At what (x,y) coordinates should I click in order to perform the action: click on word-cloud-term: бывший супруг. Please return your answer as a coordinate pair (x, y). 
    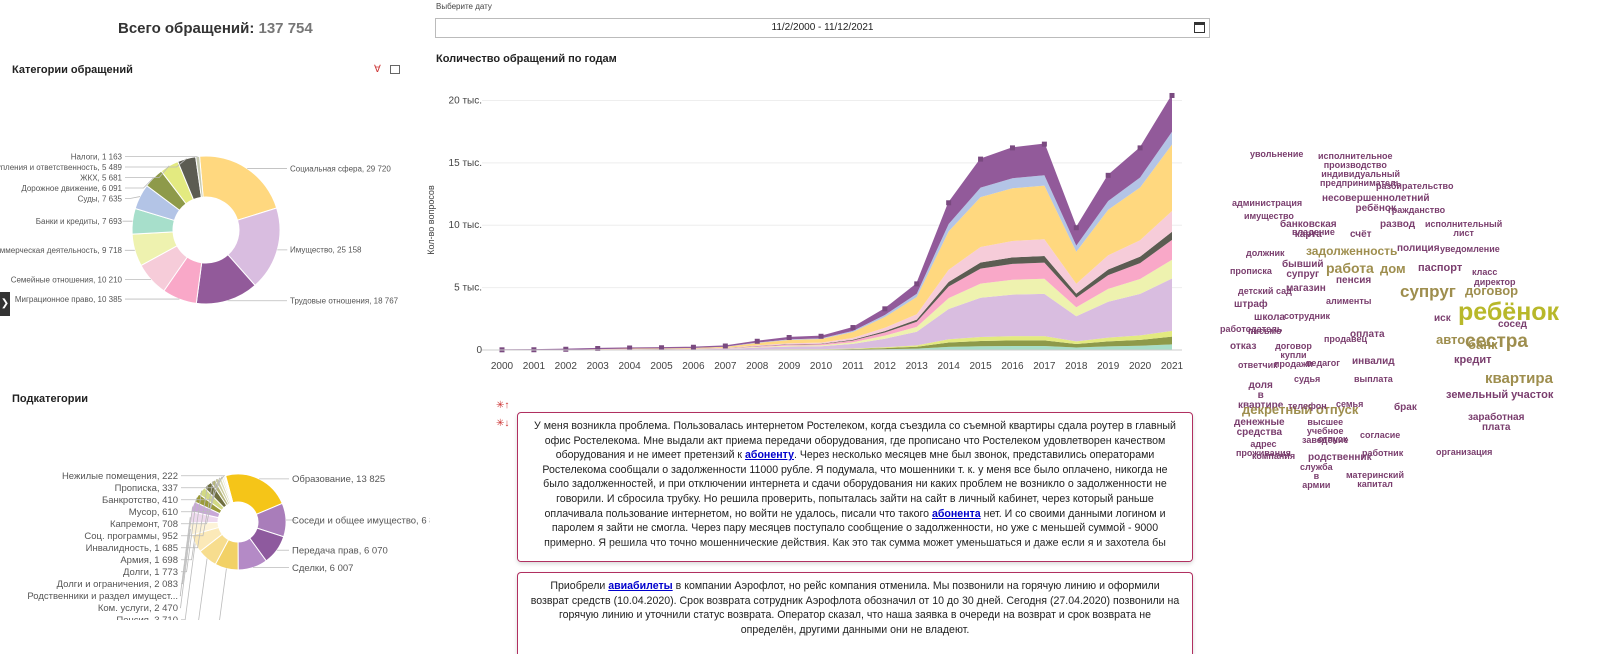
    Looking at the image, I should click on (1303, 269).